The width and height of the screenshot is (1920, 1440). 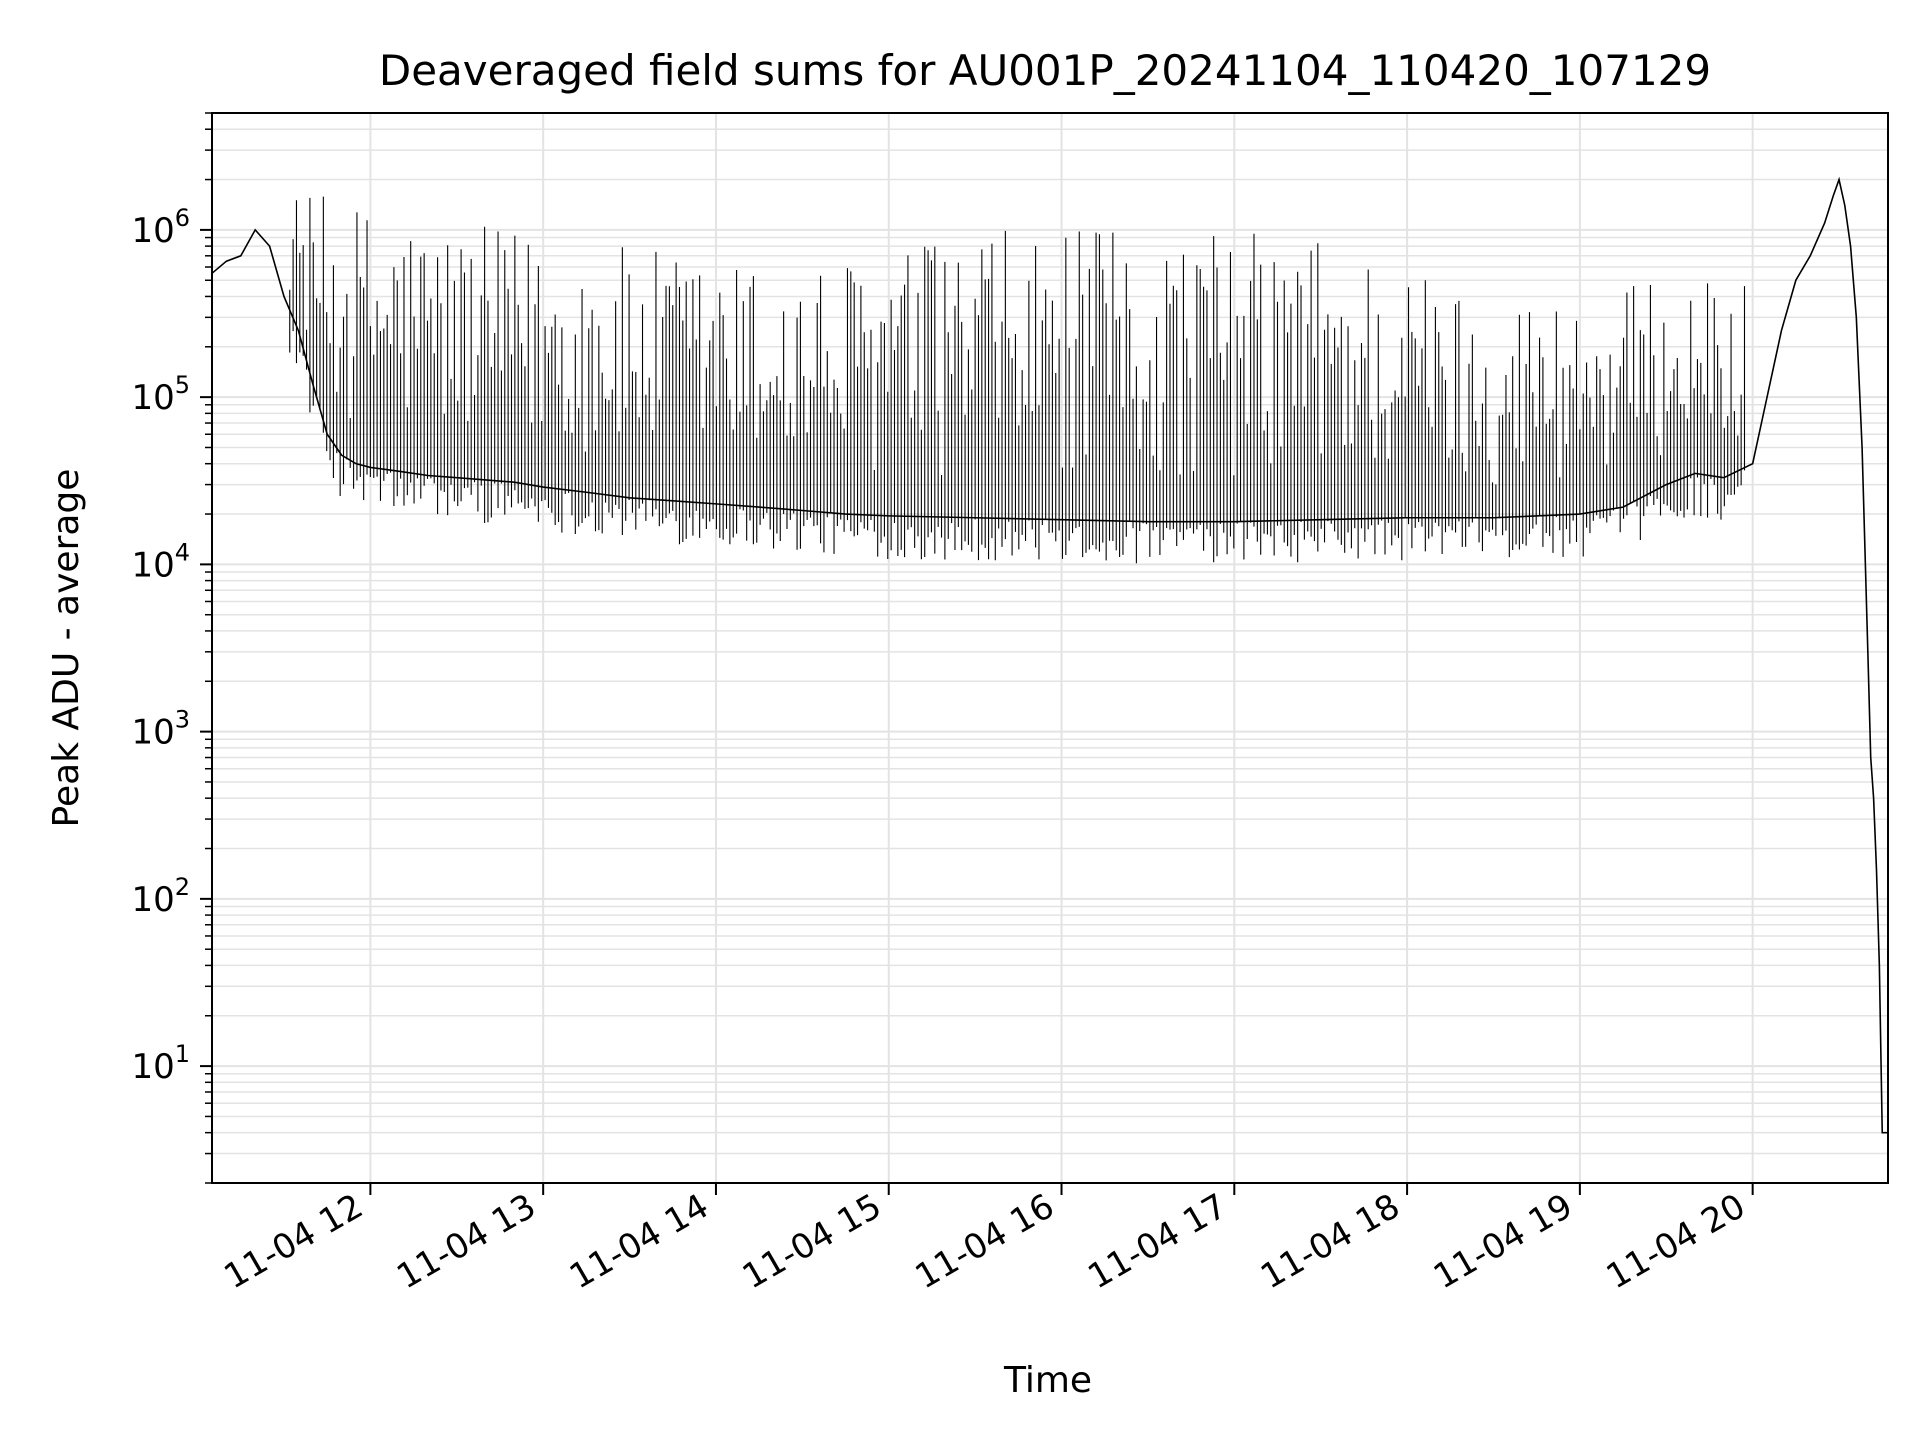 What do you see at coordinates (171, 648) in the screenshot?
I see `y-axis: 10¹ 10² 10³ 10⁴ 10⁵ 10⁶` at bounding box center [171, 648].